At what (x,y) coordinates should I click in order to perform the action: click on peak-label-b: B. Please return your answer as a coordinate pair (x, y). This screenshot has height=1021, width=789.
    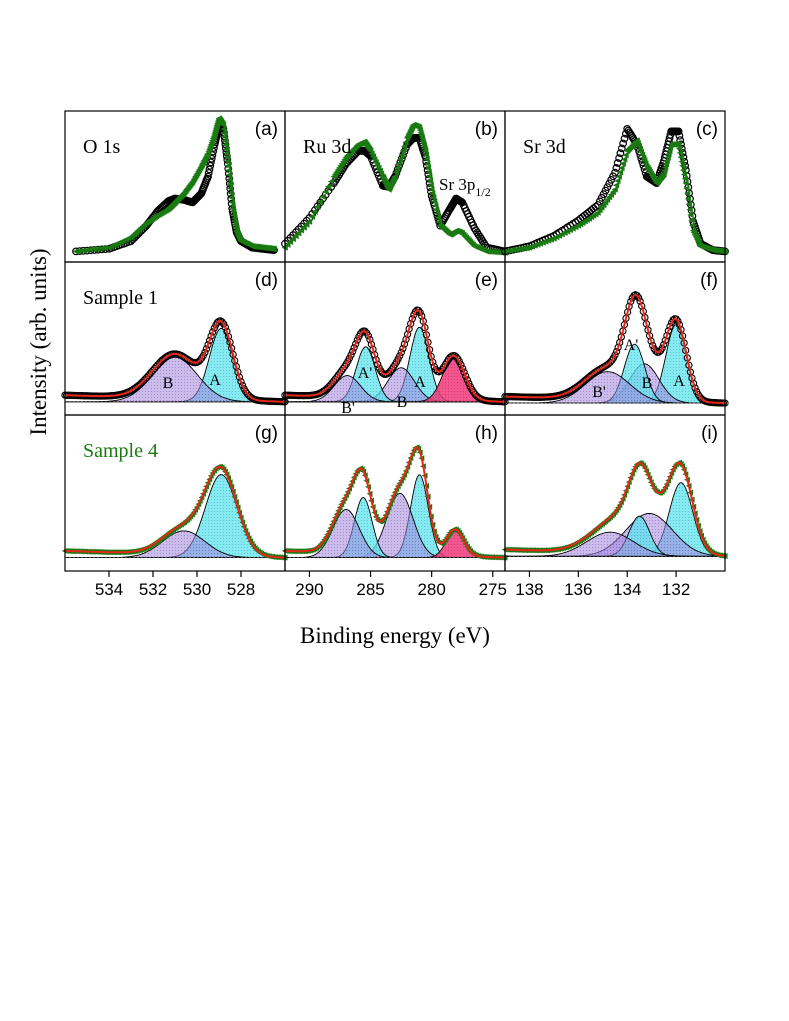
    Looking at the image, I should click on (168, 383).